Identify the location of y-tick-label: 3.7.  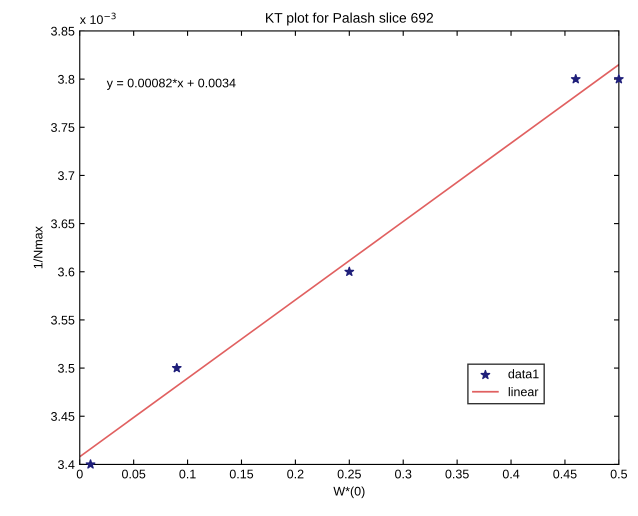
(66, 175).